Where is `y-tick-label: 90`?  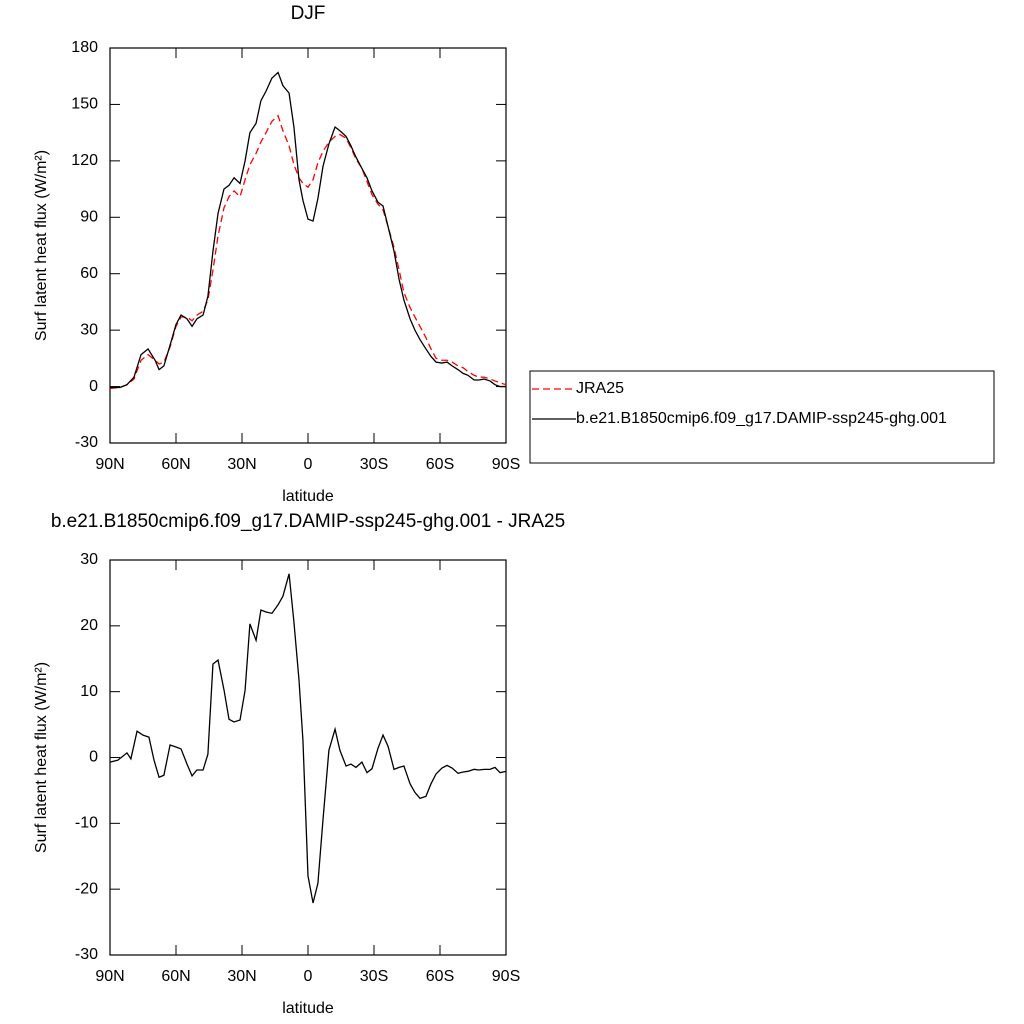
y-tick-label: 90 is located at coordinates (89, 217).